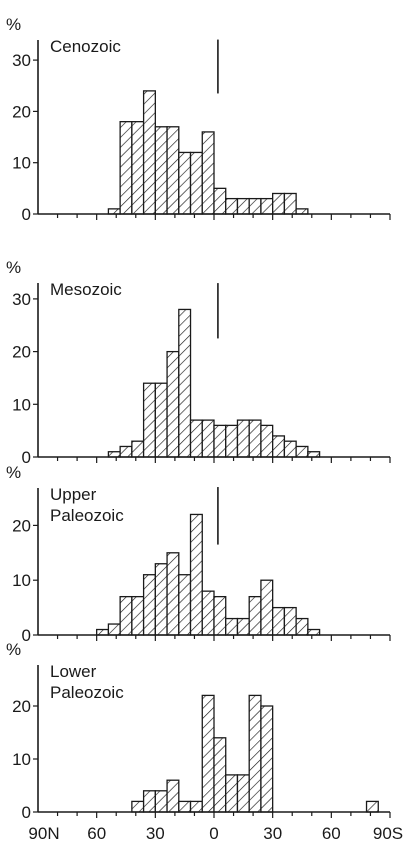  What do you see at coordinates (73, 671) in the screenshot?
I see `panel-title: Lower` at bounding box center [73, 671].